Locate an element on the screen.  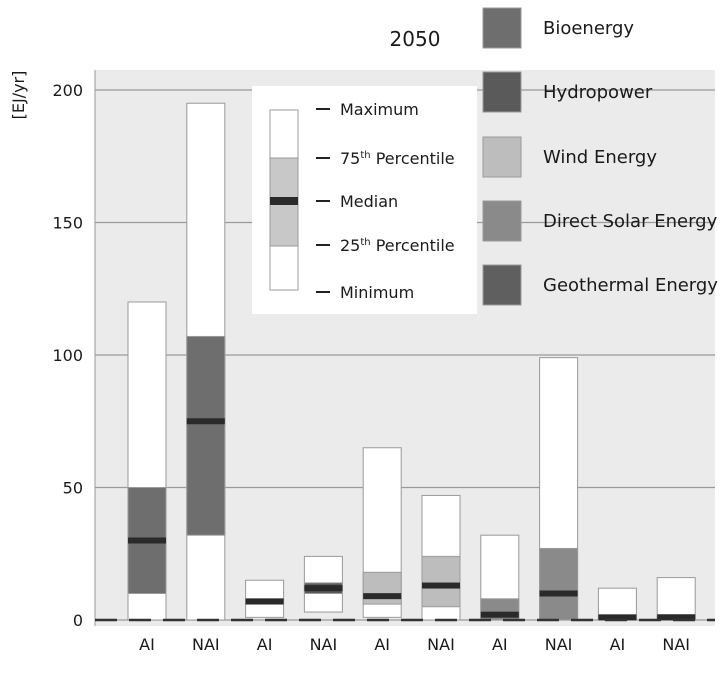
y-tick-label: 100 is located at coordinates (67, 355).